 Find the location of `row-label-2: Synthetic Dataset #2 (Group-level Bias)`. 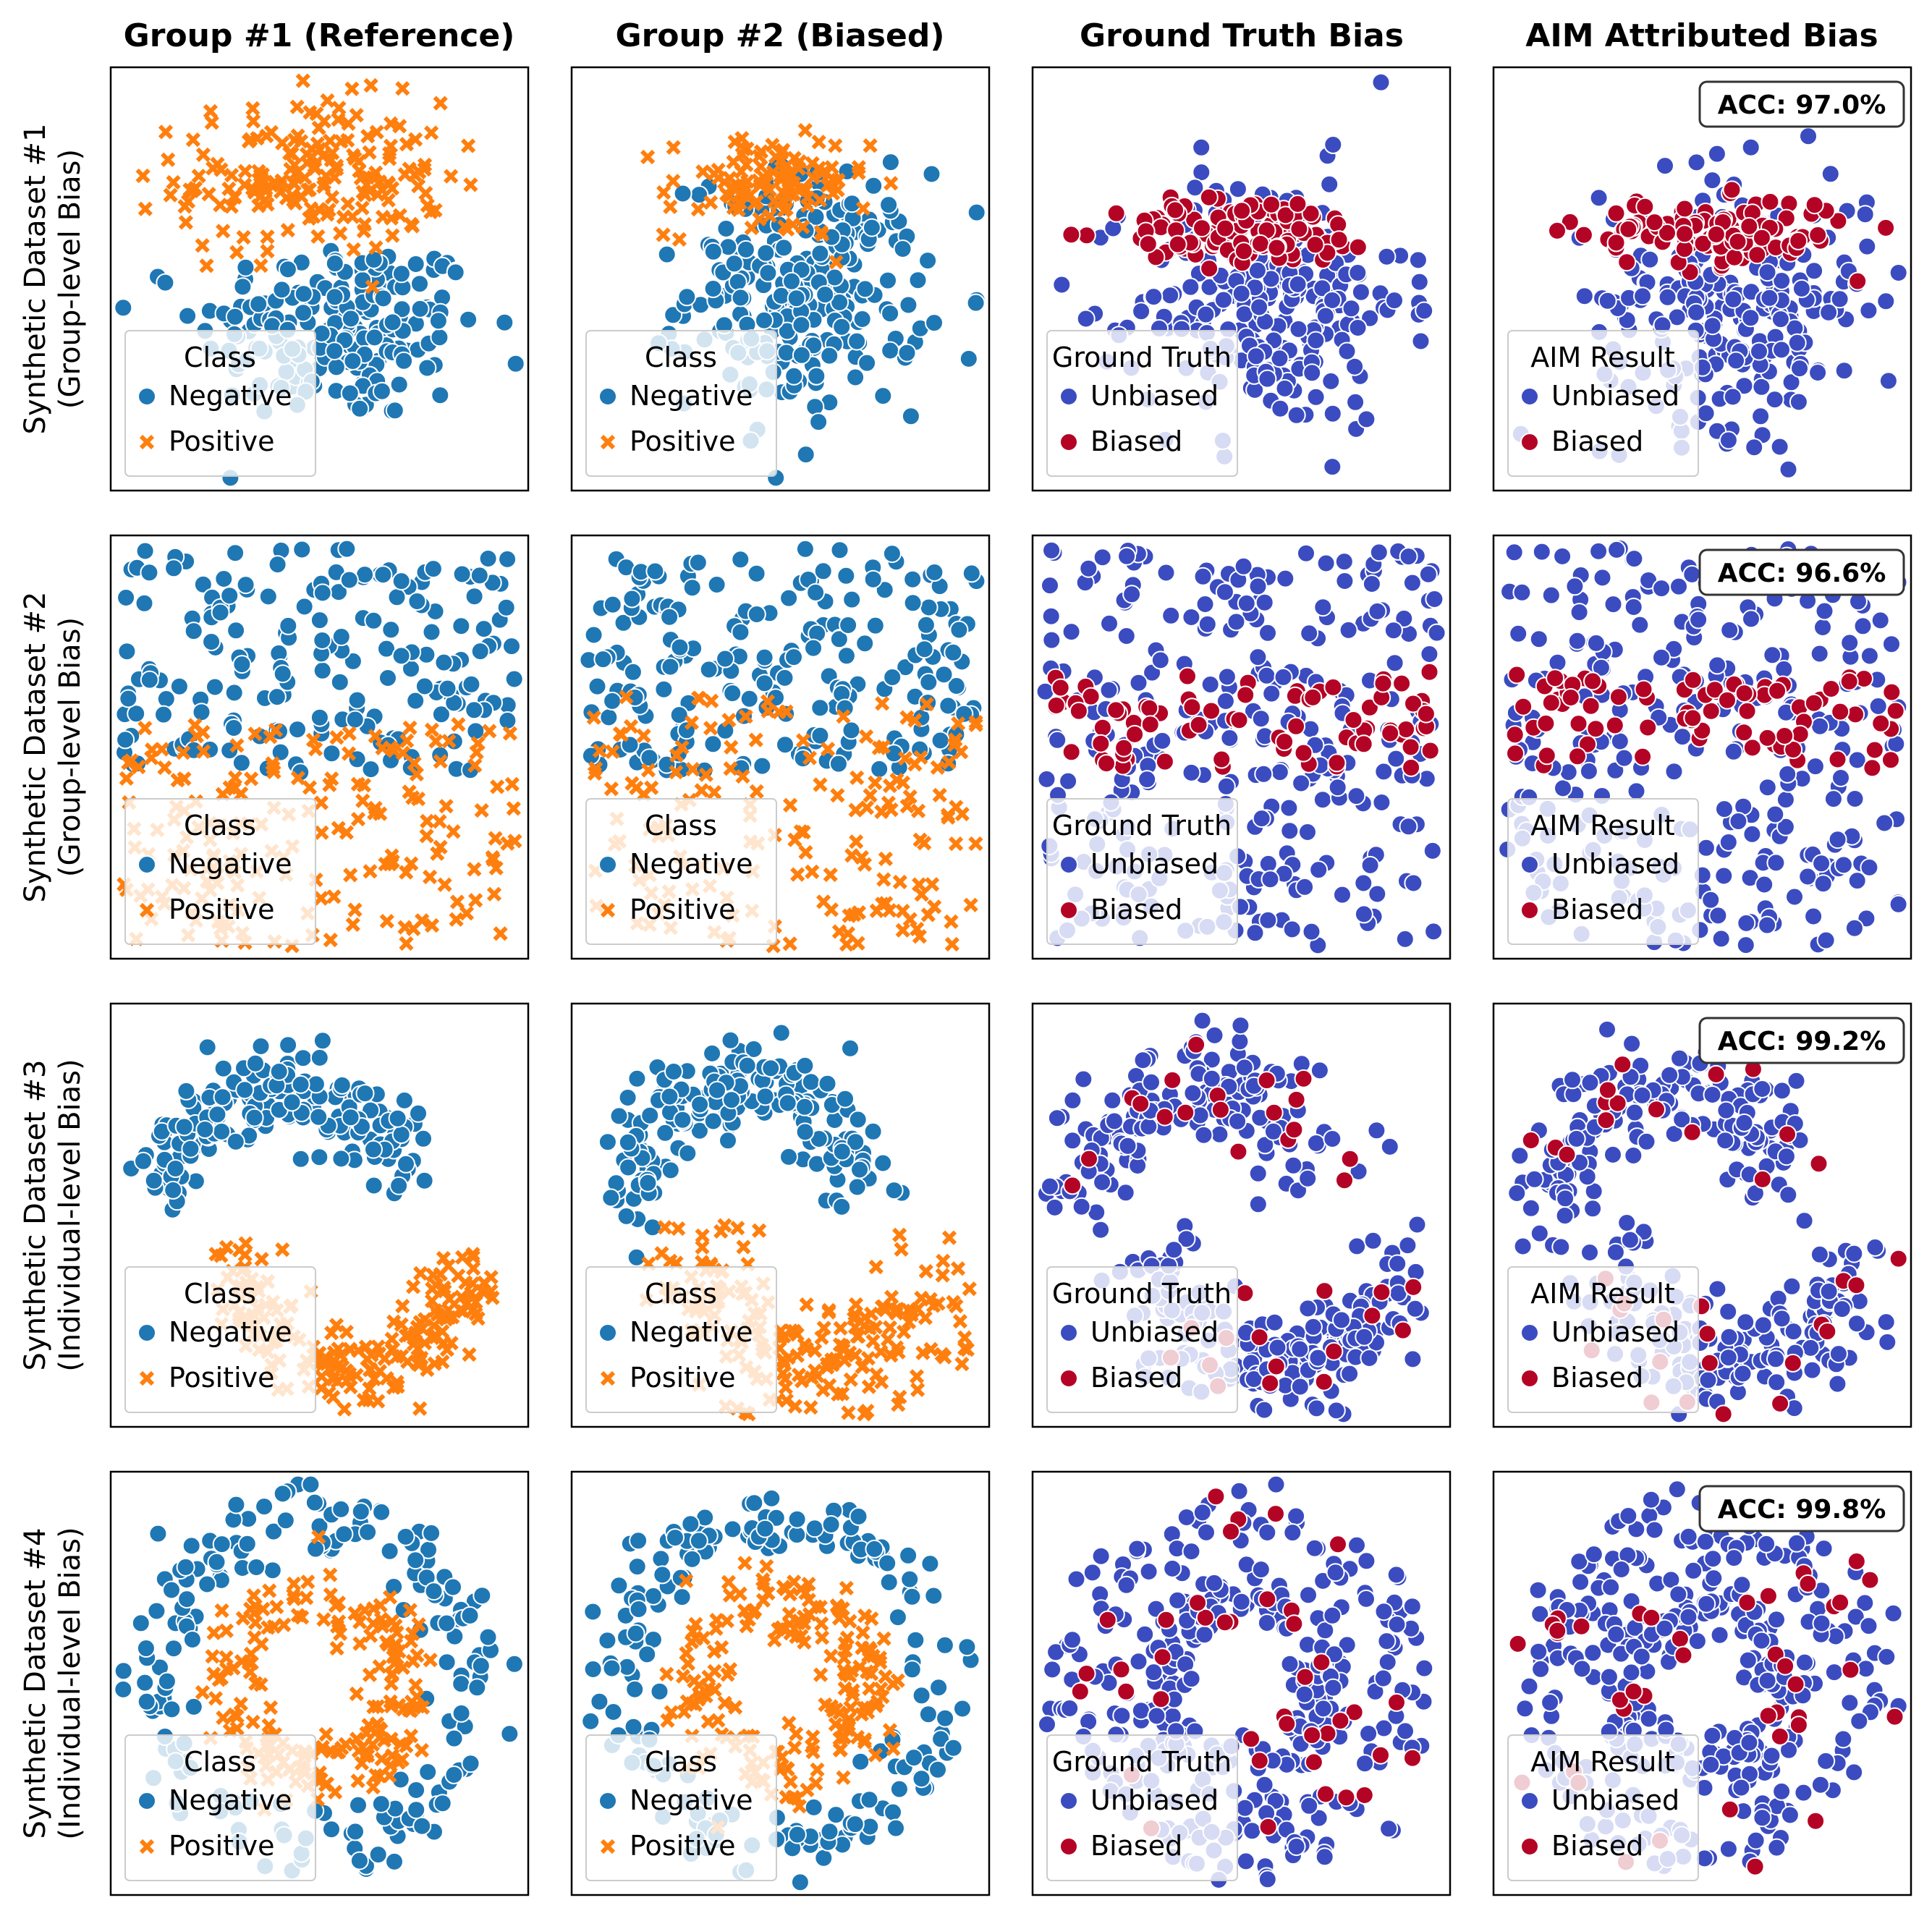

row-label-2: Synthetic Dataset #2 (Group-level Bias) is located at coordinates (53, 747).